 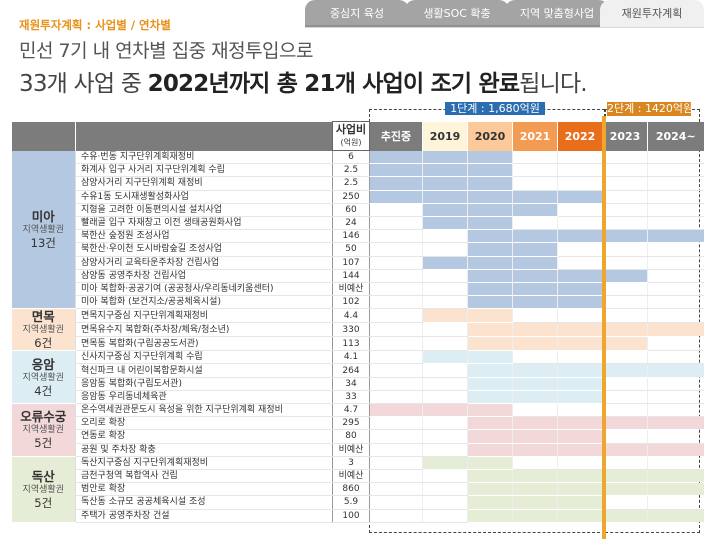 I want to click on heading-line1: 민선 7기 내 연차별 집중 재정투입으로, so click(x=166, y=51).